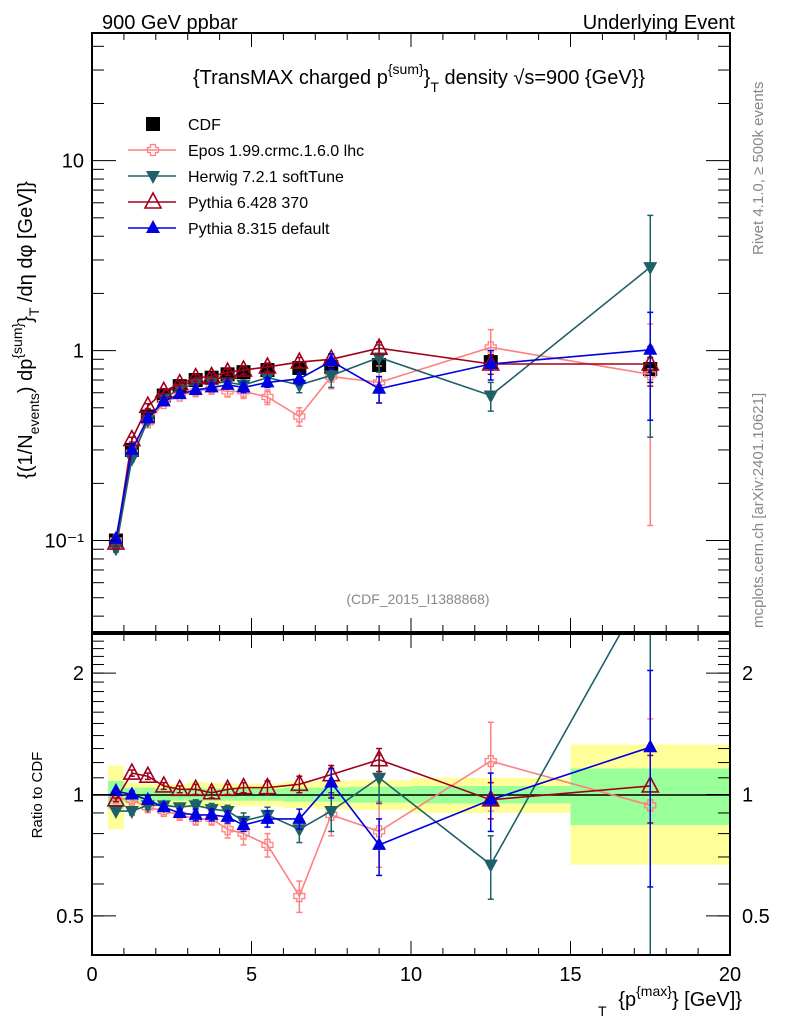 The image size is (786, 1024). Describe the element at coordinates (183, 125) in the screenshot. I see `legend-item: CDF` at that location.